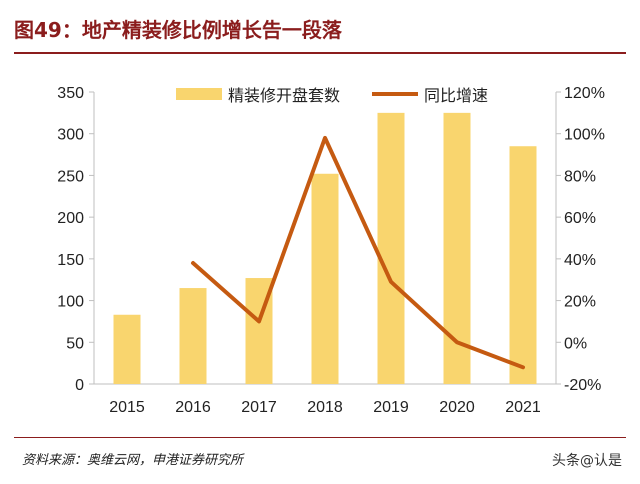 The image size is (640, 484). What do you see at coordinates (127, 349) in the screenshot?
I see `bar-2015` at bounding box center [127, 349].